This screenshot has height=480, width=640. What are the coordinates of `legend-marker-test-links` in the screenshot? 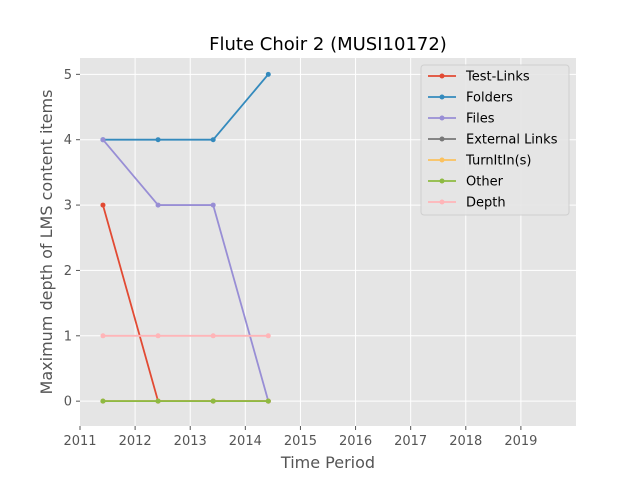 It's located at (442, 76).